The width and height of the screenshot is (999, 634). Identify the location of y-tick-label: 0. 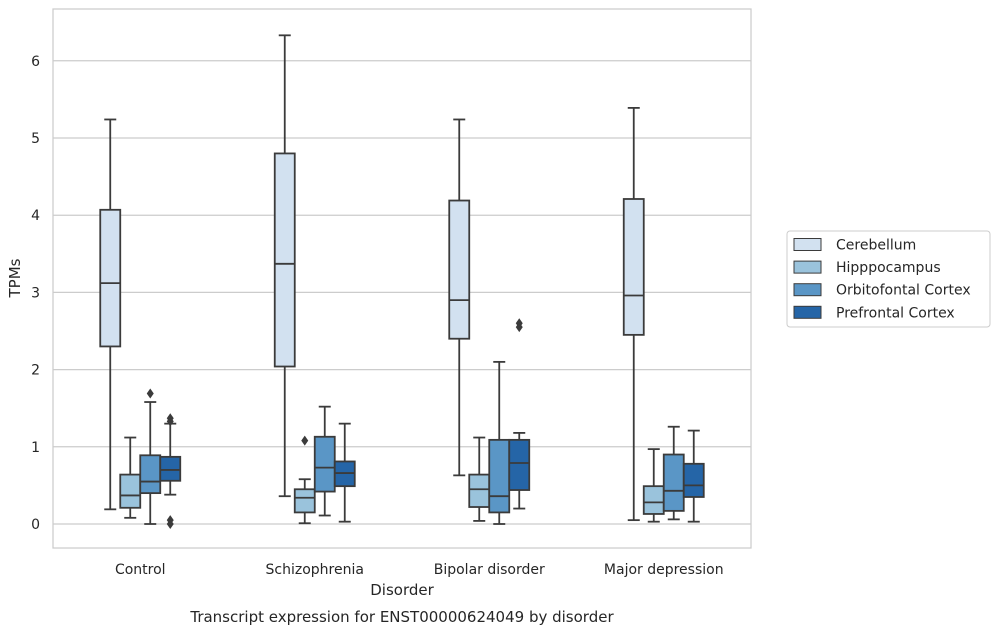
(35, 525).